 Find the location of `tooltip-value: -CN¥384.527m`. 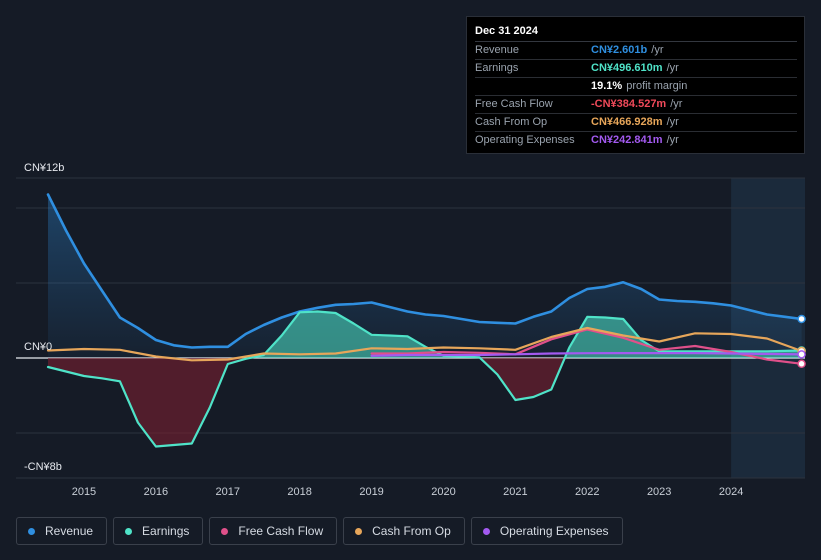

tooltip-value: -CN¥384.527m is located at coordinates (629, 104).